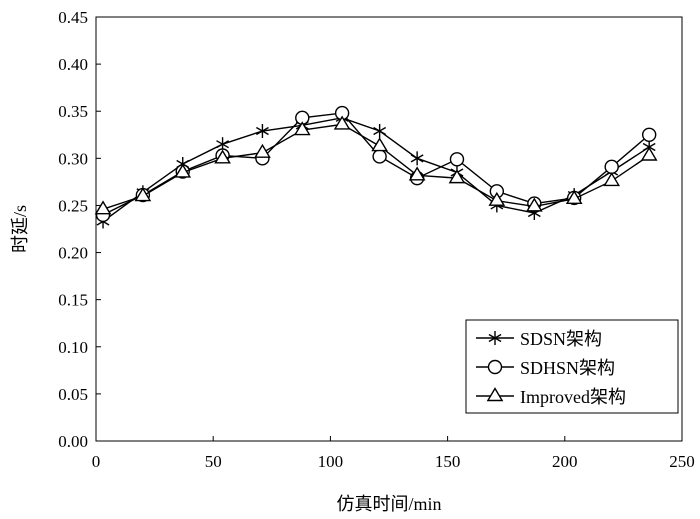 Image resolution: width=700 pixels, height=519 pixels. I want to click on y-tick-label: 0.00, so click(73, 441).